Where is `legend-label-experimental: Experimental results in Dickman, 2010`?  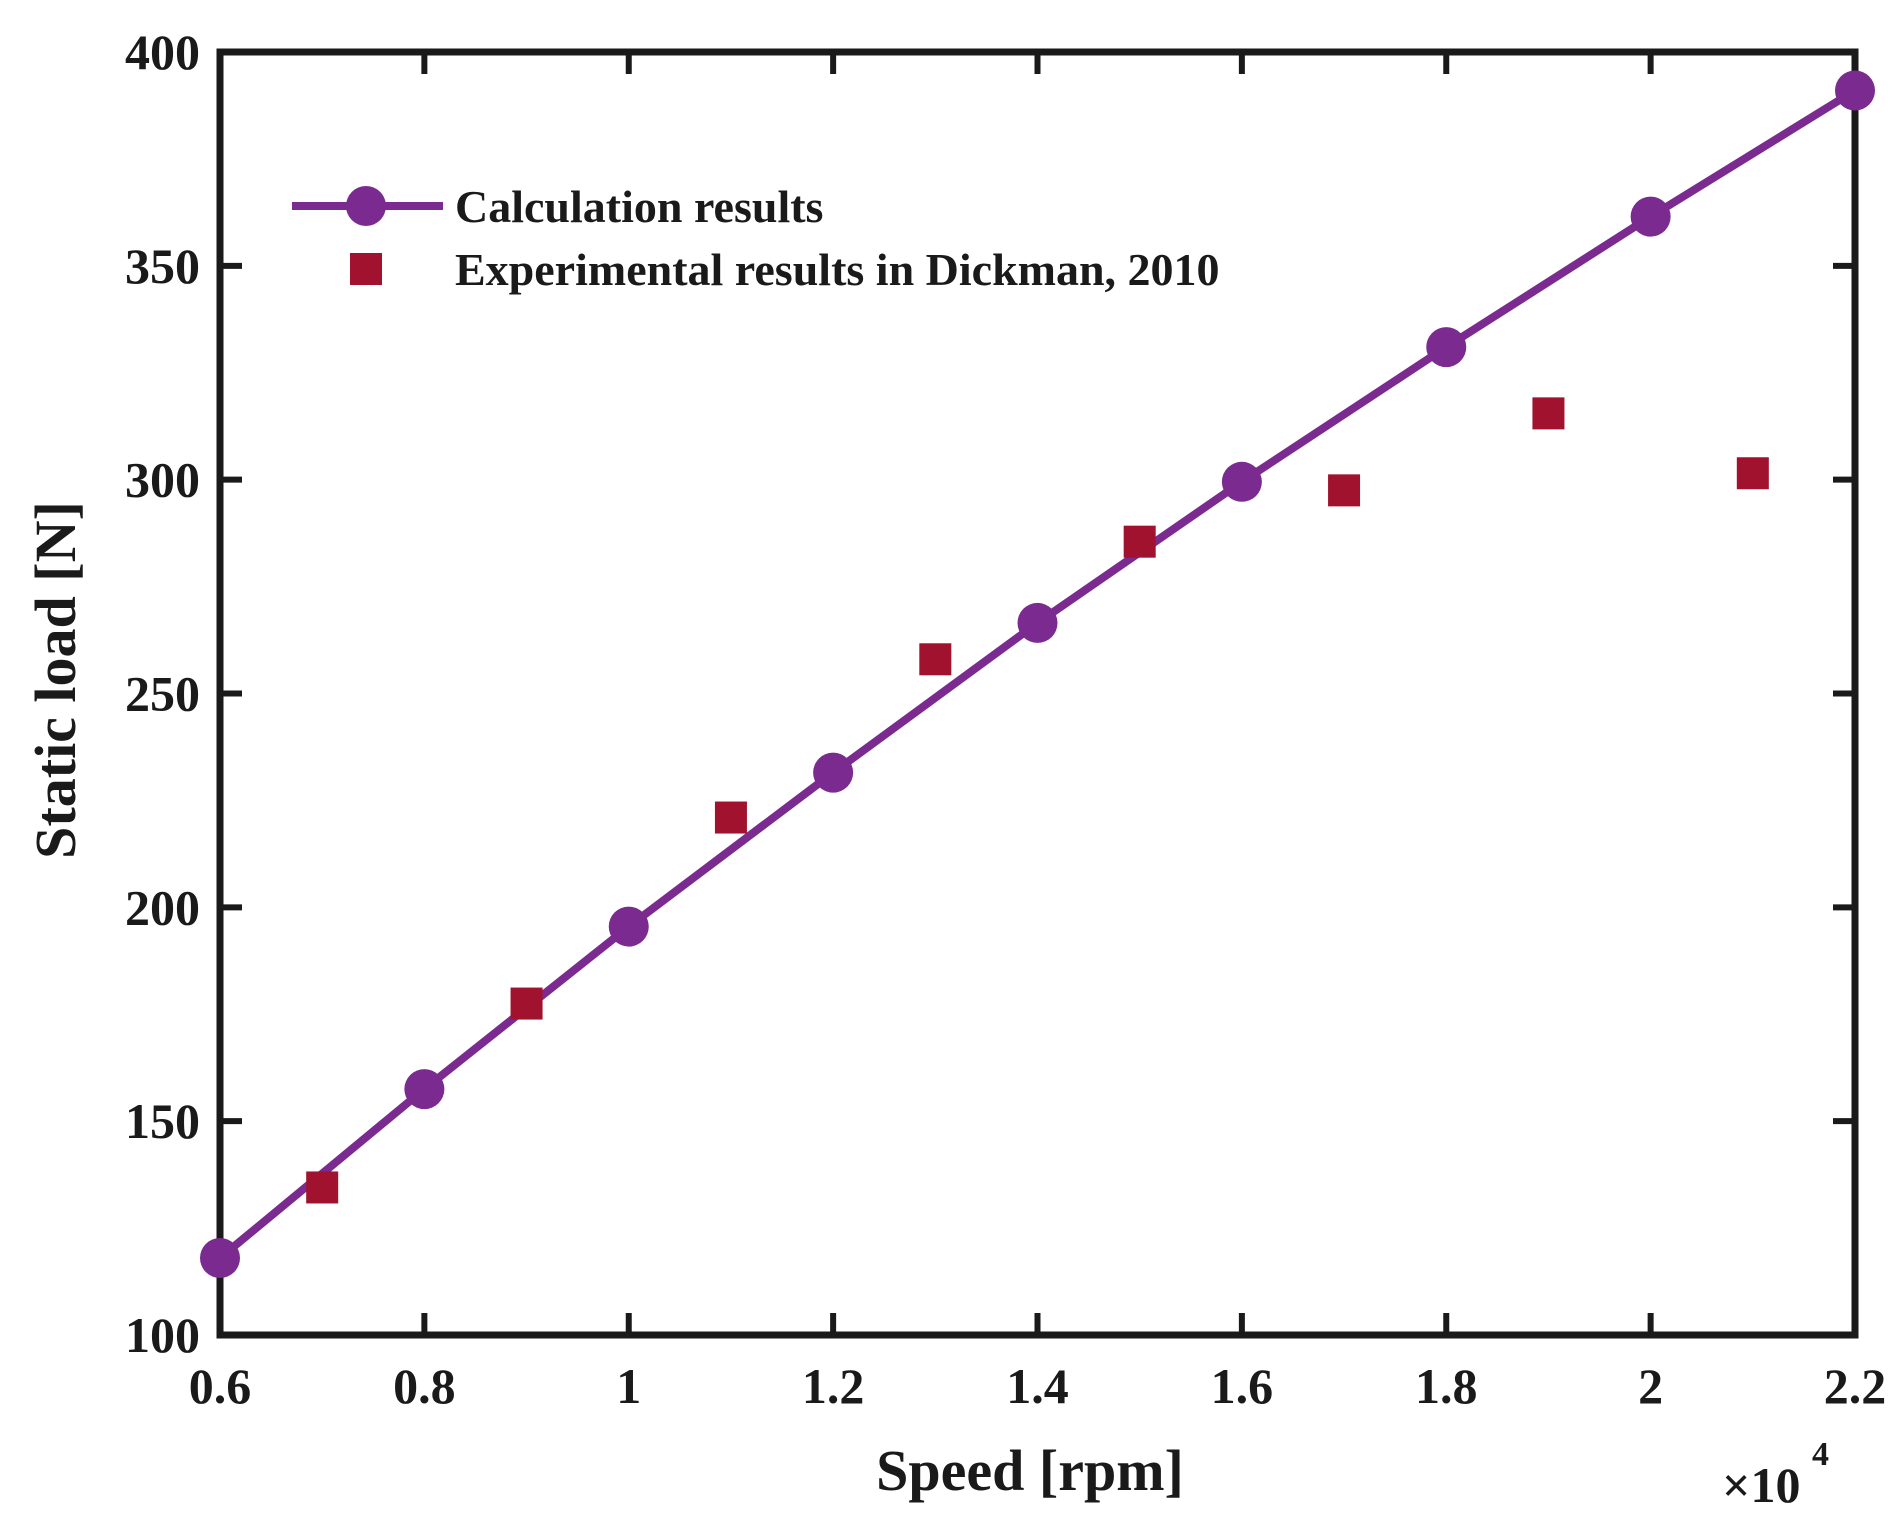 legend-label-experimental: Experimental results in Dickman, 2010 is located at coordinates (837, 269).